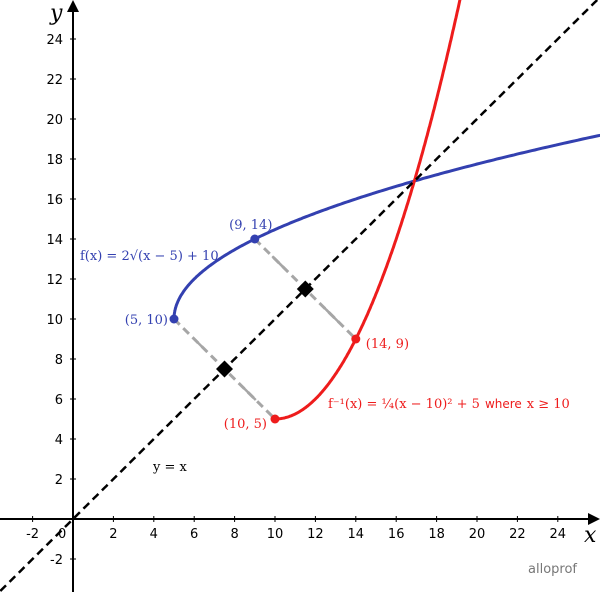 The height and width of the screenshot is (592, 600). I want to click on y-tick-label: 4, so click(59, 440).